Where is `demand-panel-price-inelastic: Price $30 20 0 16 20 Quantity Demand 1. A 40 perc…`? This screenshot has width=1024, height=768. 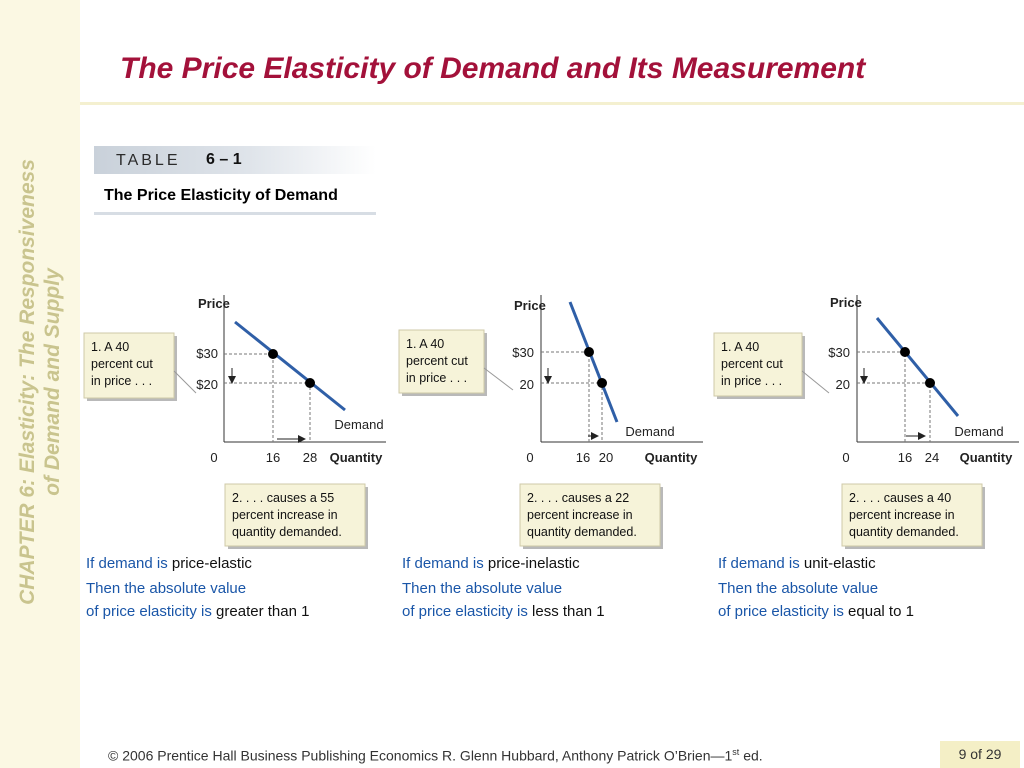 demand-panel-price-inelastic: Price $30 20 0 16 20 Quantity Demand 1. A 40 perc… is located at coordinates (550, 457).